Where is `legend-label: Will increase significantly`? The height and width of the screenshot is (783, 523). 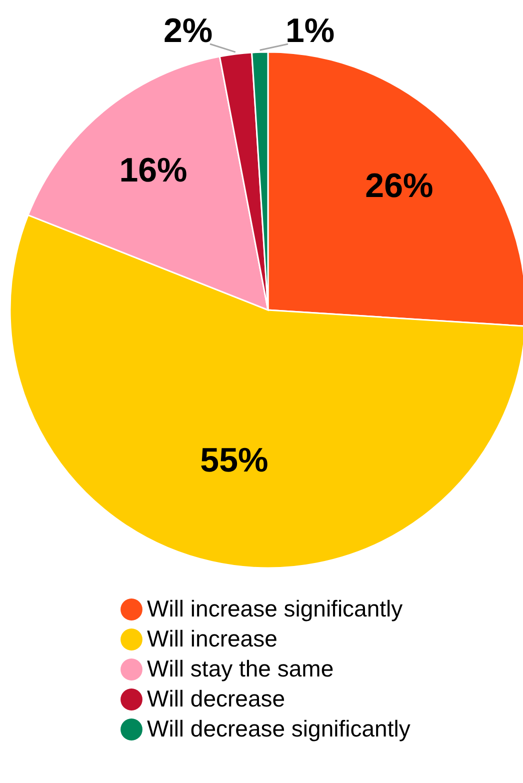 legend-label: Will increase significantly is located at coordinates (275, 609).